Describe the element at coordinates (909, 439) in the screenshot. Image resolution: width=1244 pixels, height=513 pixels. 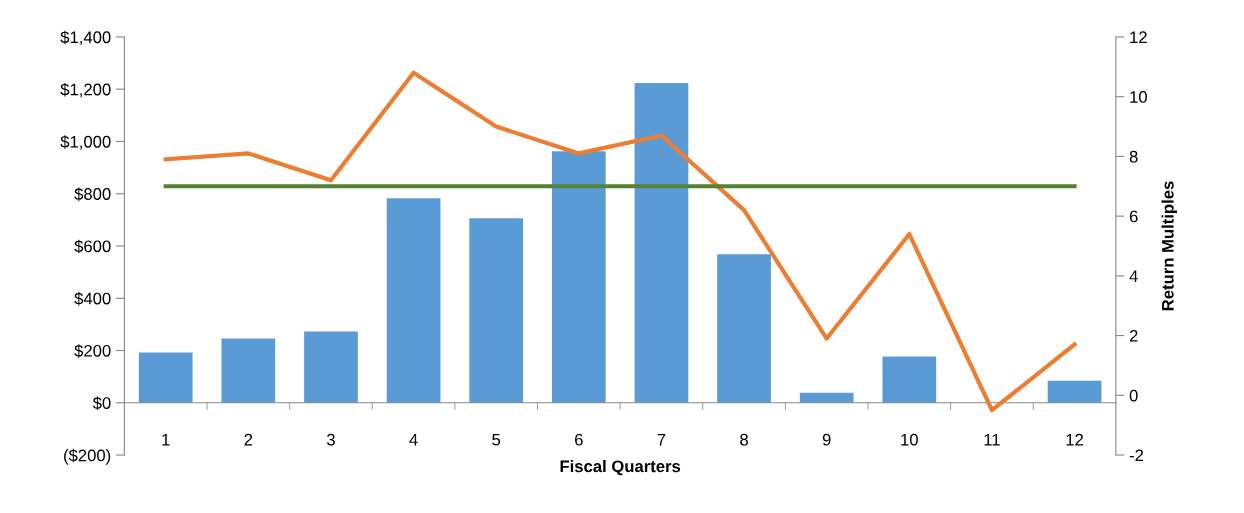
I see `x-tick-label: 10` at that location.